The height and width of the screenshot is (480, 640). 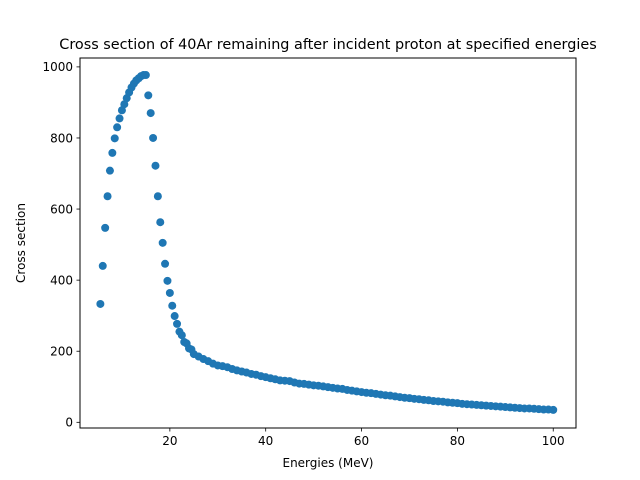 I want to click on x-tick-label: 20, so click(x=169, y=441).